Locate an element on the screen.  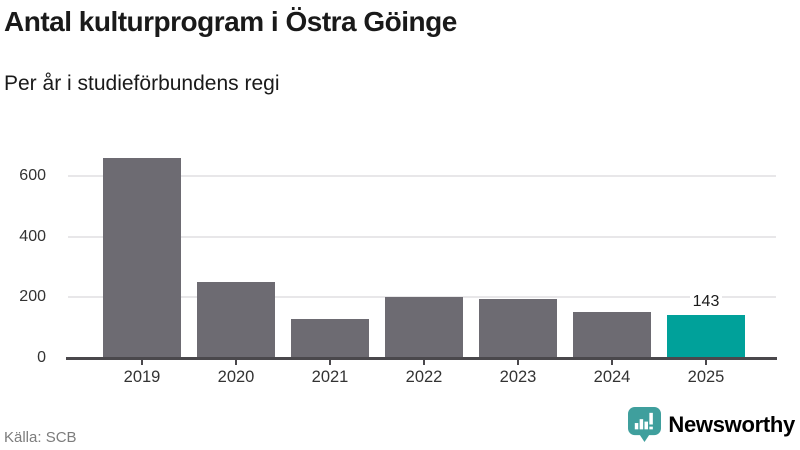
x-axis-label-2025: 2025 is located at coordinates (706, 377).